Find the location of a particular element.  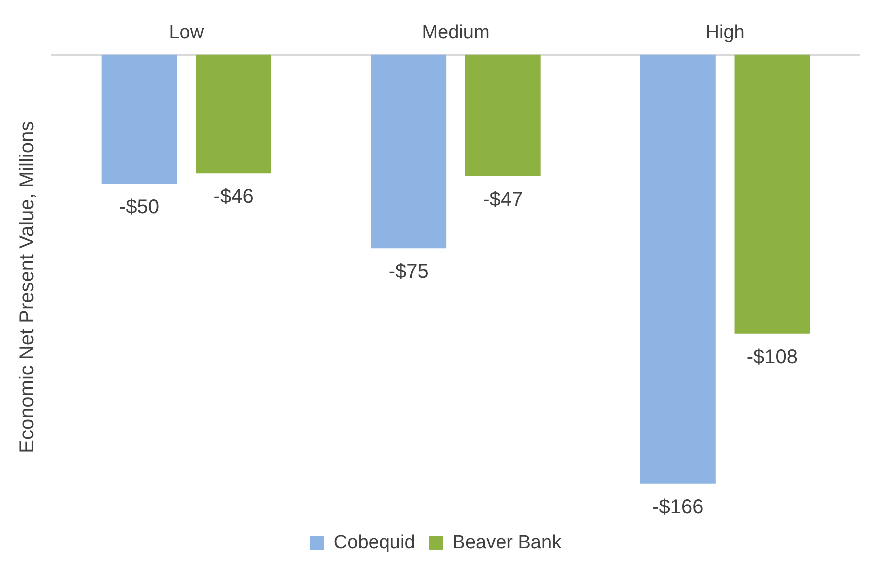

data-label: -$166 is located at coordinates (678, 507).